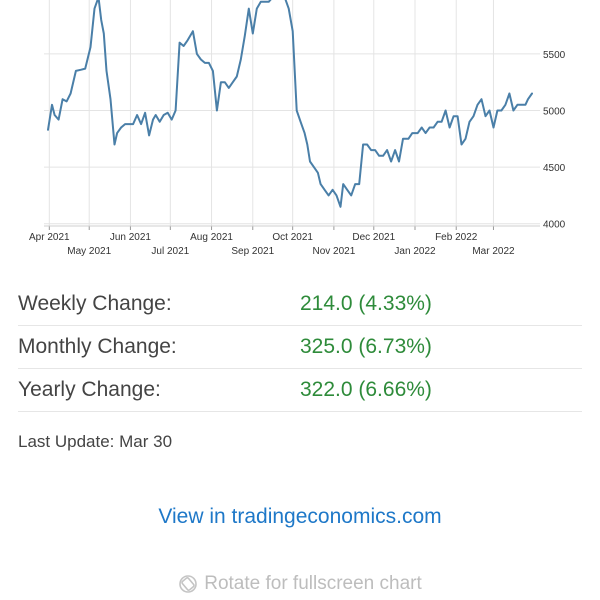 This screenshot has height=600, width=600. I want to click on weekly-change-row: Weekly Change: 214.0 (4.33%), so click(300, 304).